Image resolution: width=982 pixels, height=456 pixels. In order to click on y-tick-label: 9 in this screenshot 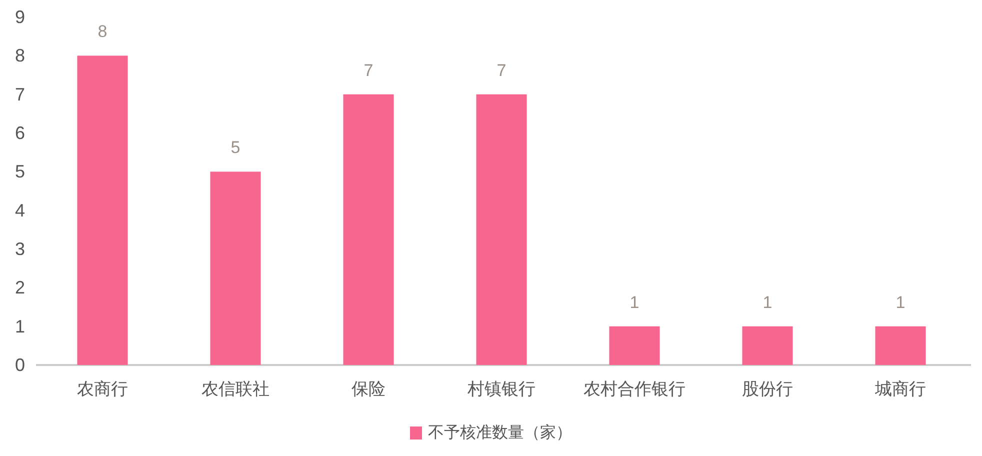, I will do `click(19, 17)`.